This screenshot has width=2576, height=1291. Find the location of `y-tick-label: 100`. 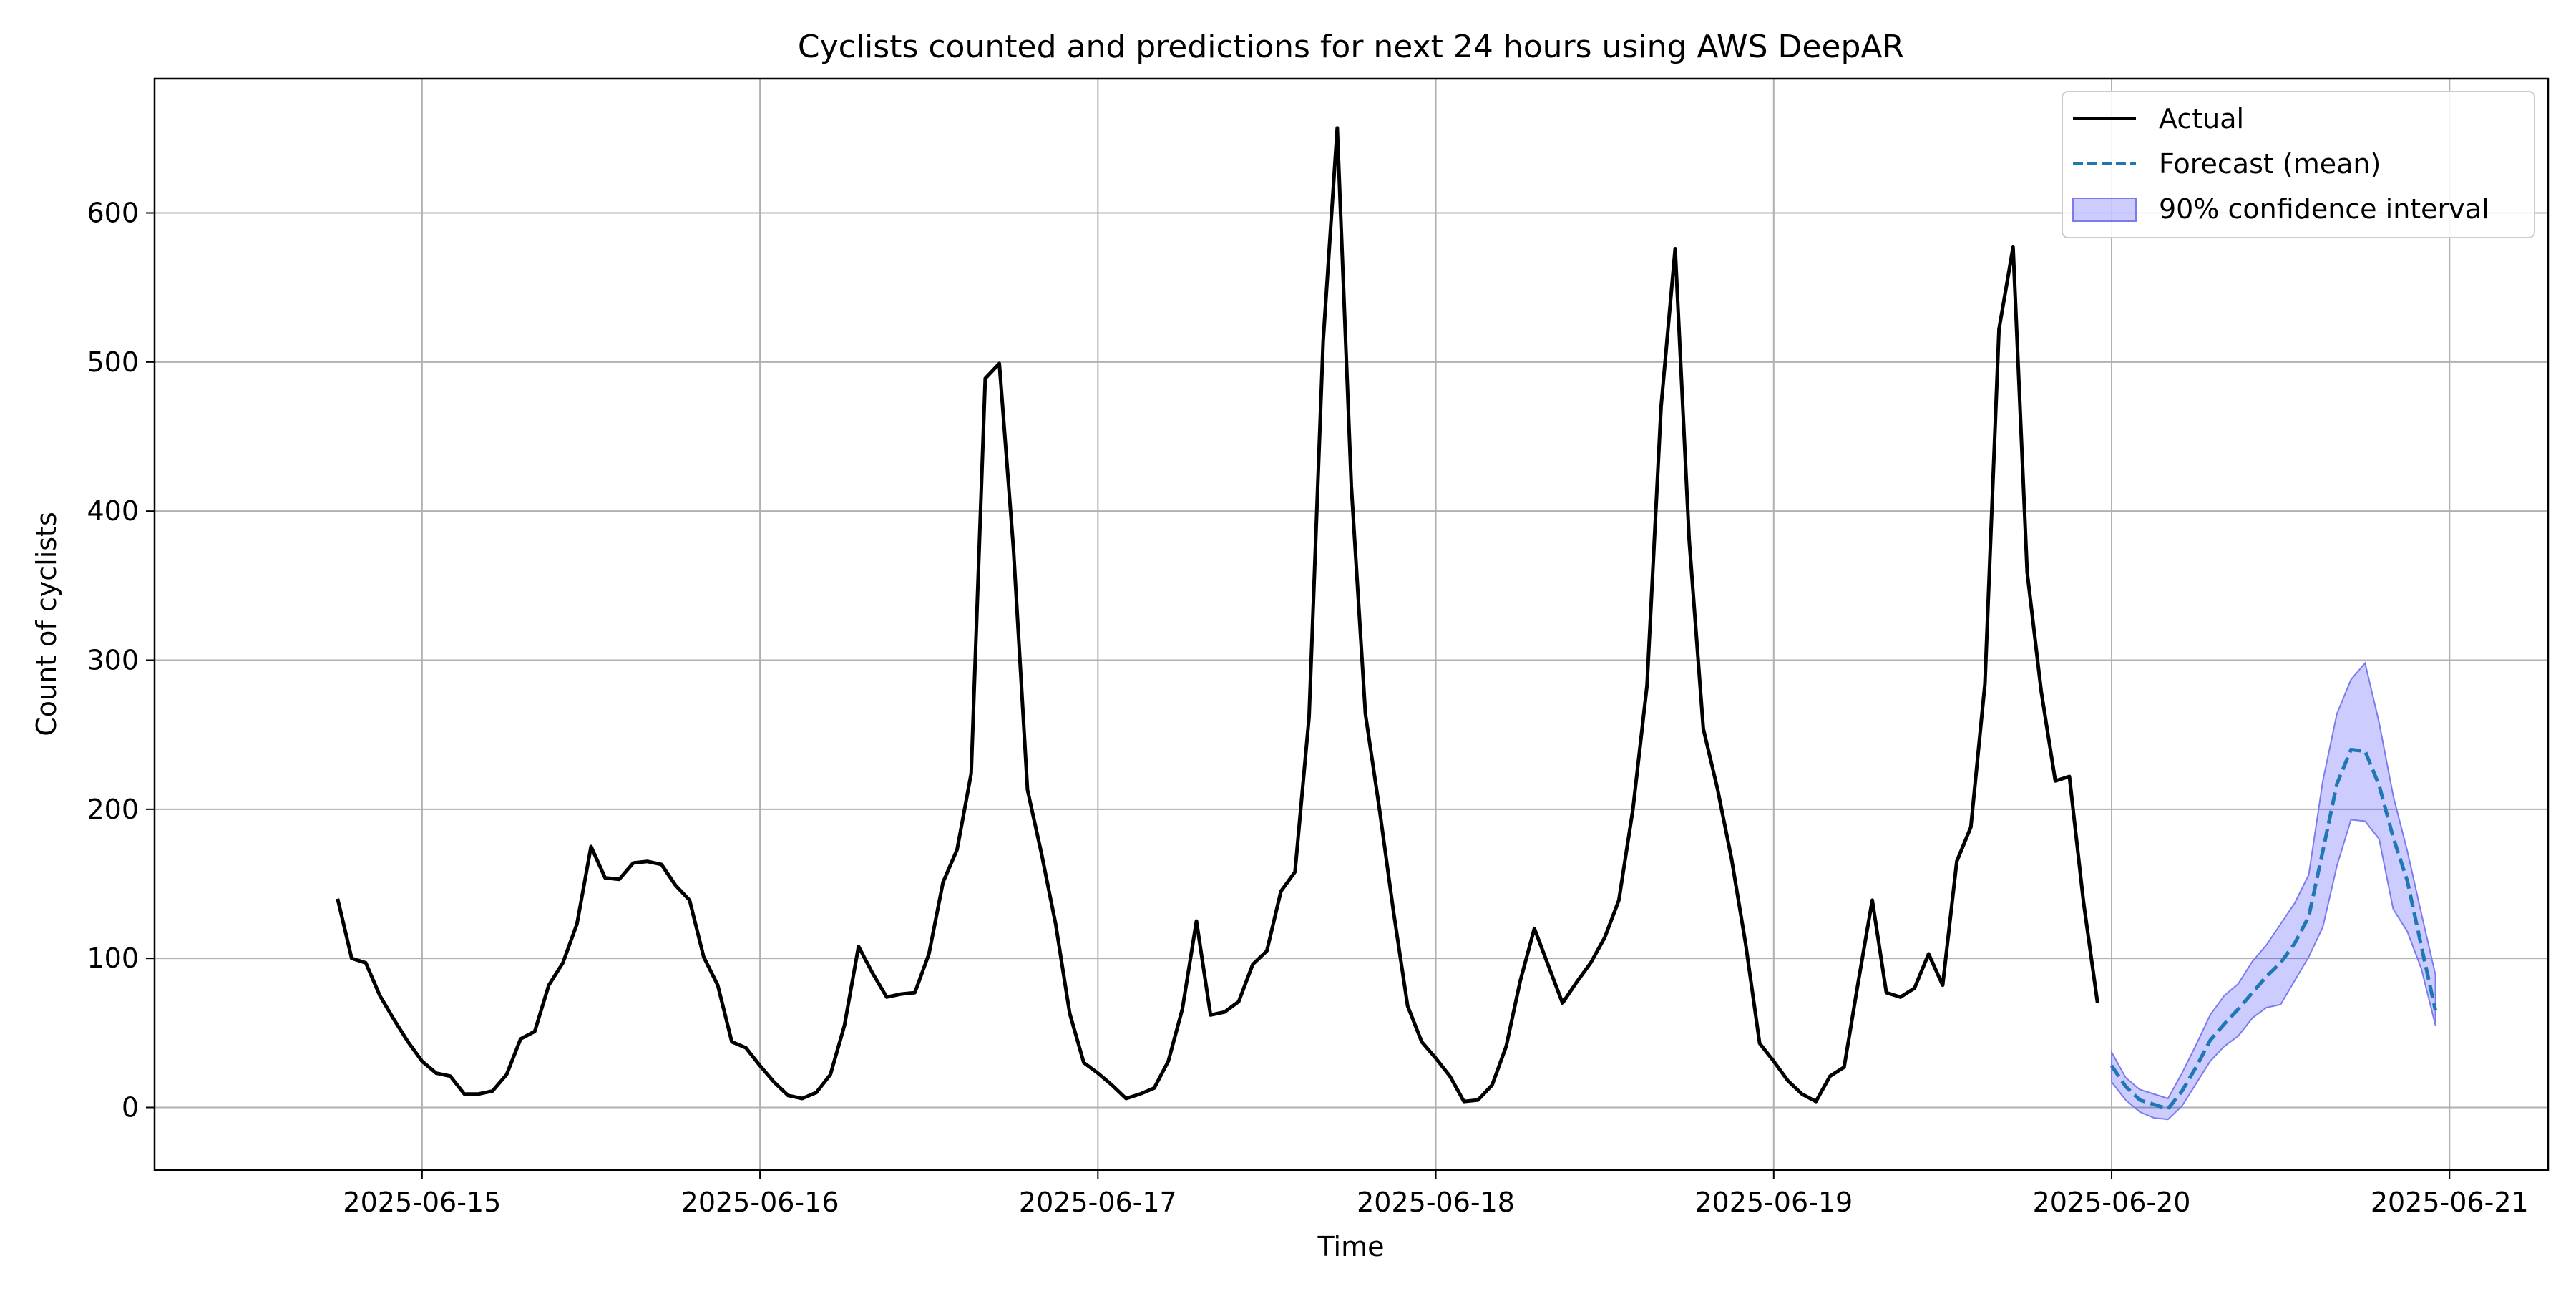

y-tick-label: 100 is located at coordinates (113, 958).